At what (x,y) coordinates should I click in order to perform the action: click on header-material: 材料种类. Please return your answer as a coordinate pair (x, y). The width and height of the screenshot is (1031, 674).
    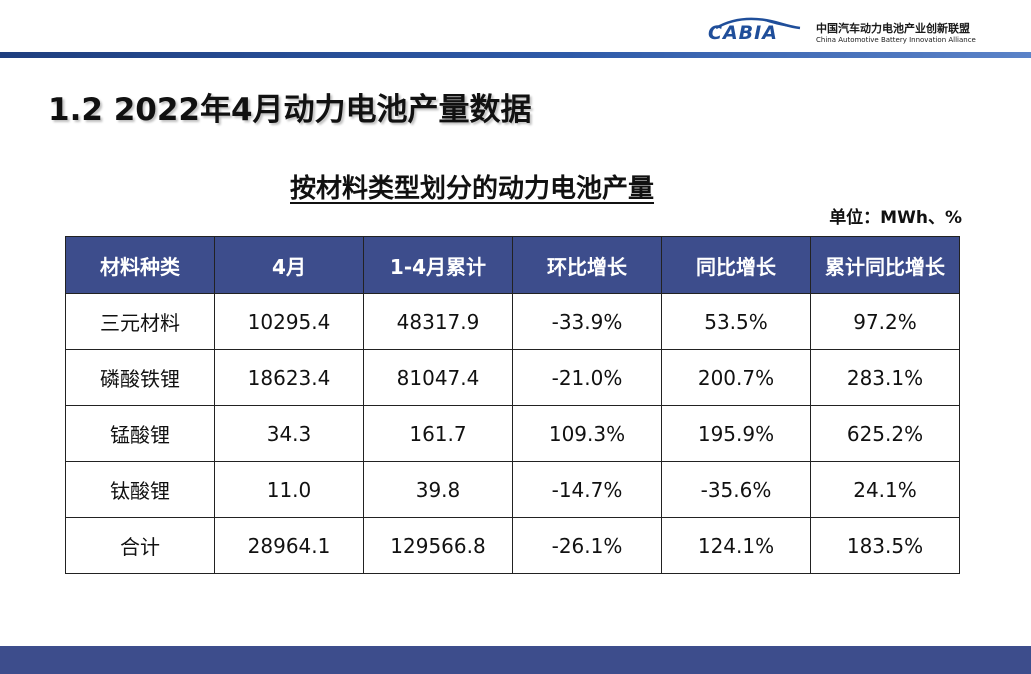
    Looking at the image, I should click on (140, 265).